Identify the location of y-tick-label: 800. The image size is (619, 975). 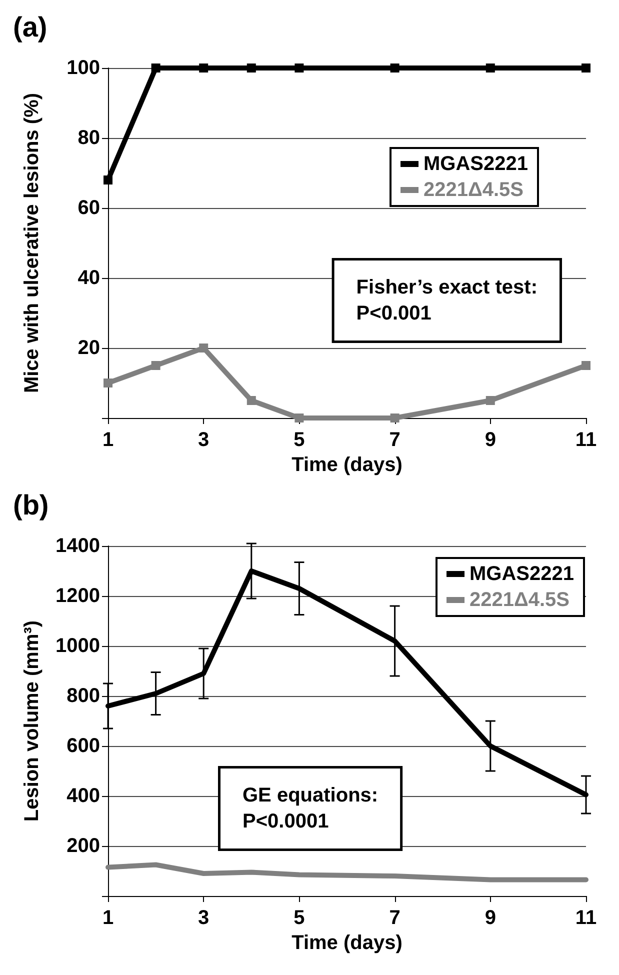
(83, 696).